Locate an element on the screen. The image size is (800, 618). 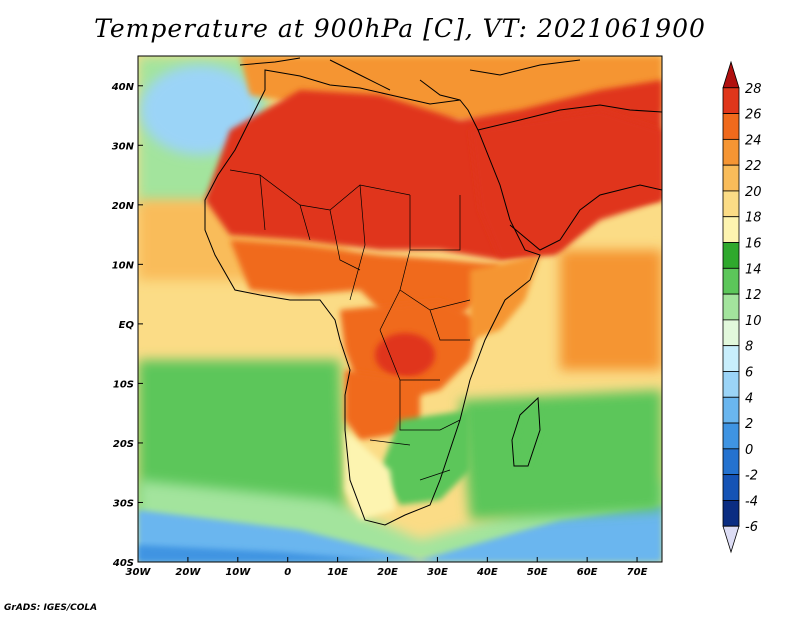
ocean-indian-south is located at coordinates (561, 455).